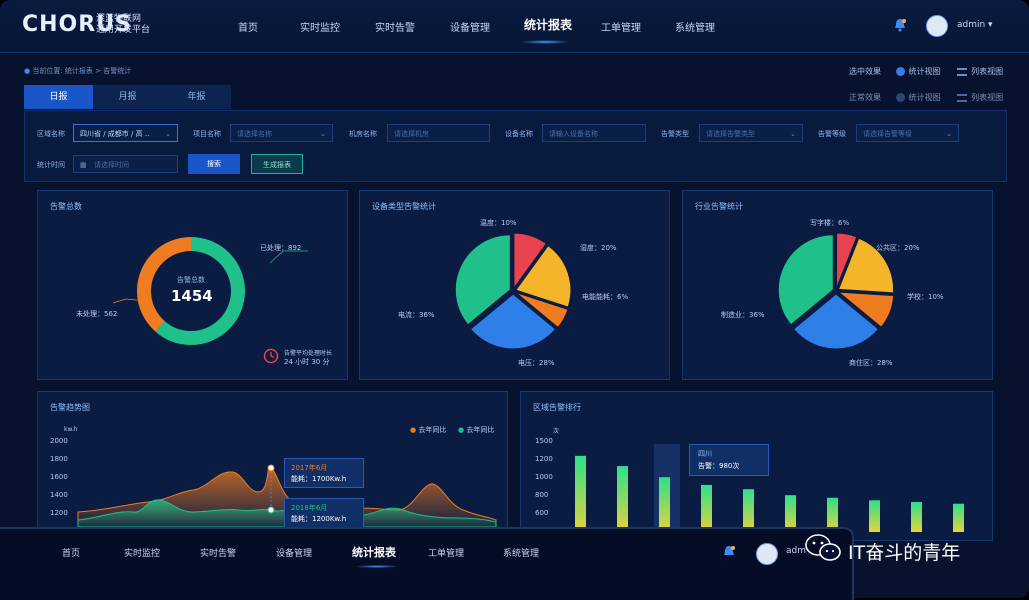 The height and width of the screenshot is (600, 1029). What do you see at coordinates (898, 248) in the screenshot?
I see `pie-label-public: 公共区：20%` at bounding box center [898, 248].